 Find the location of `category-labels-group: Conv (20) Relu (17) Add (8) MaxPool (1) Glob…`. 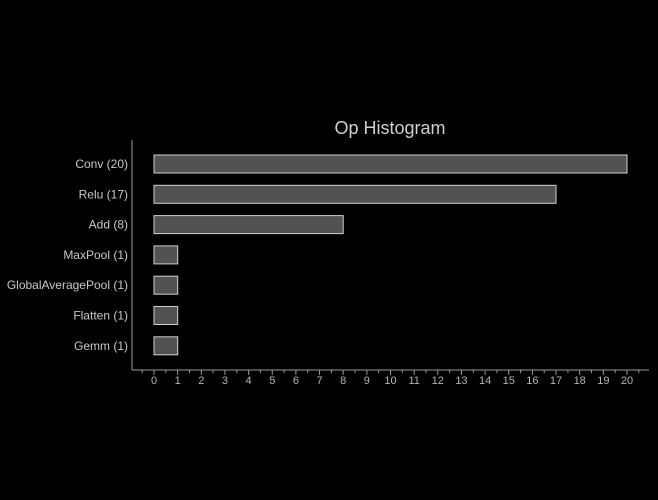

category-labels-group: Conv (20) Relu (17) Add (8) MaxPool (1) Glob… is located at coordinates (67, 255).